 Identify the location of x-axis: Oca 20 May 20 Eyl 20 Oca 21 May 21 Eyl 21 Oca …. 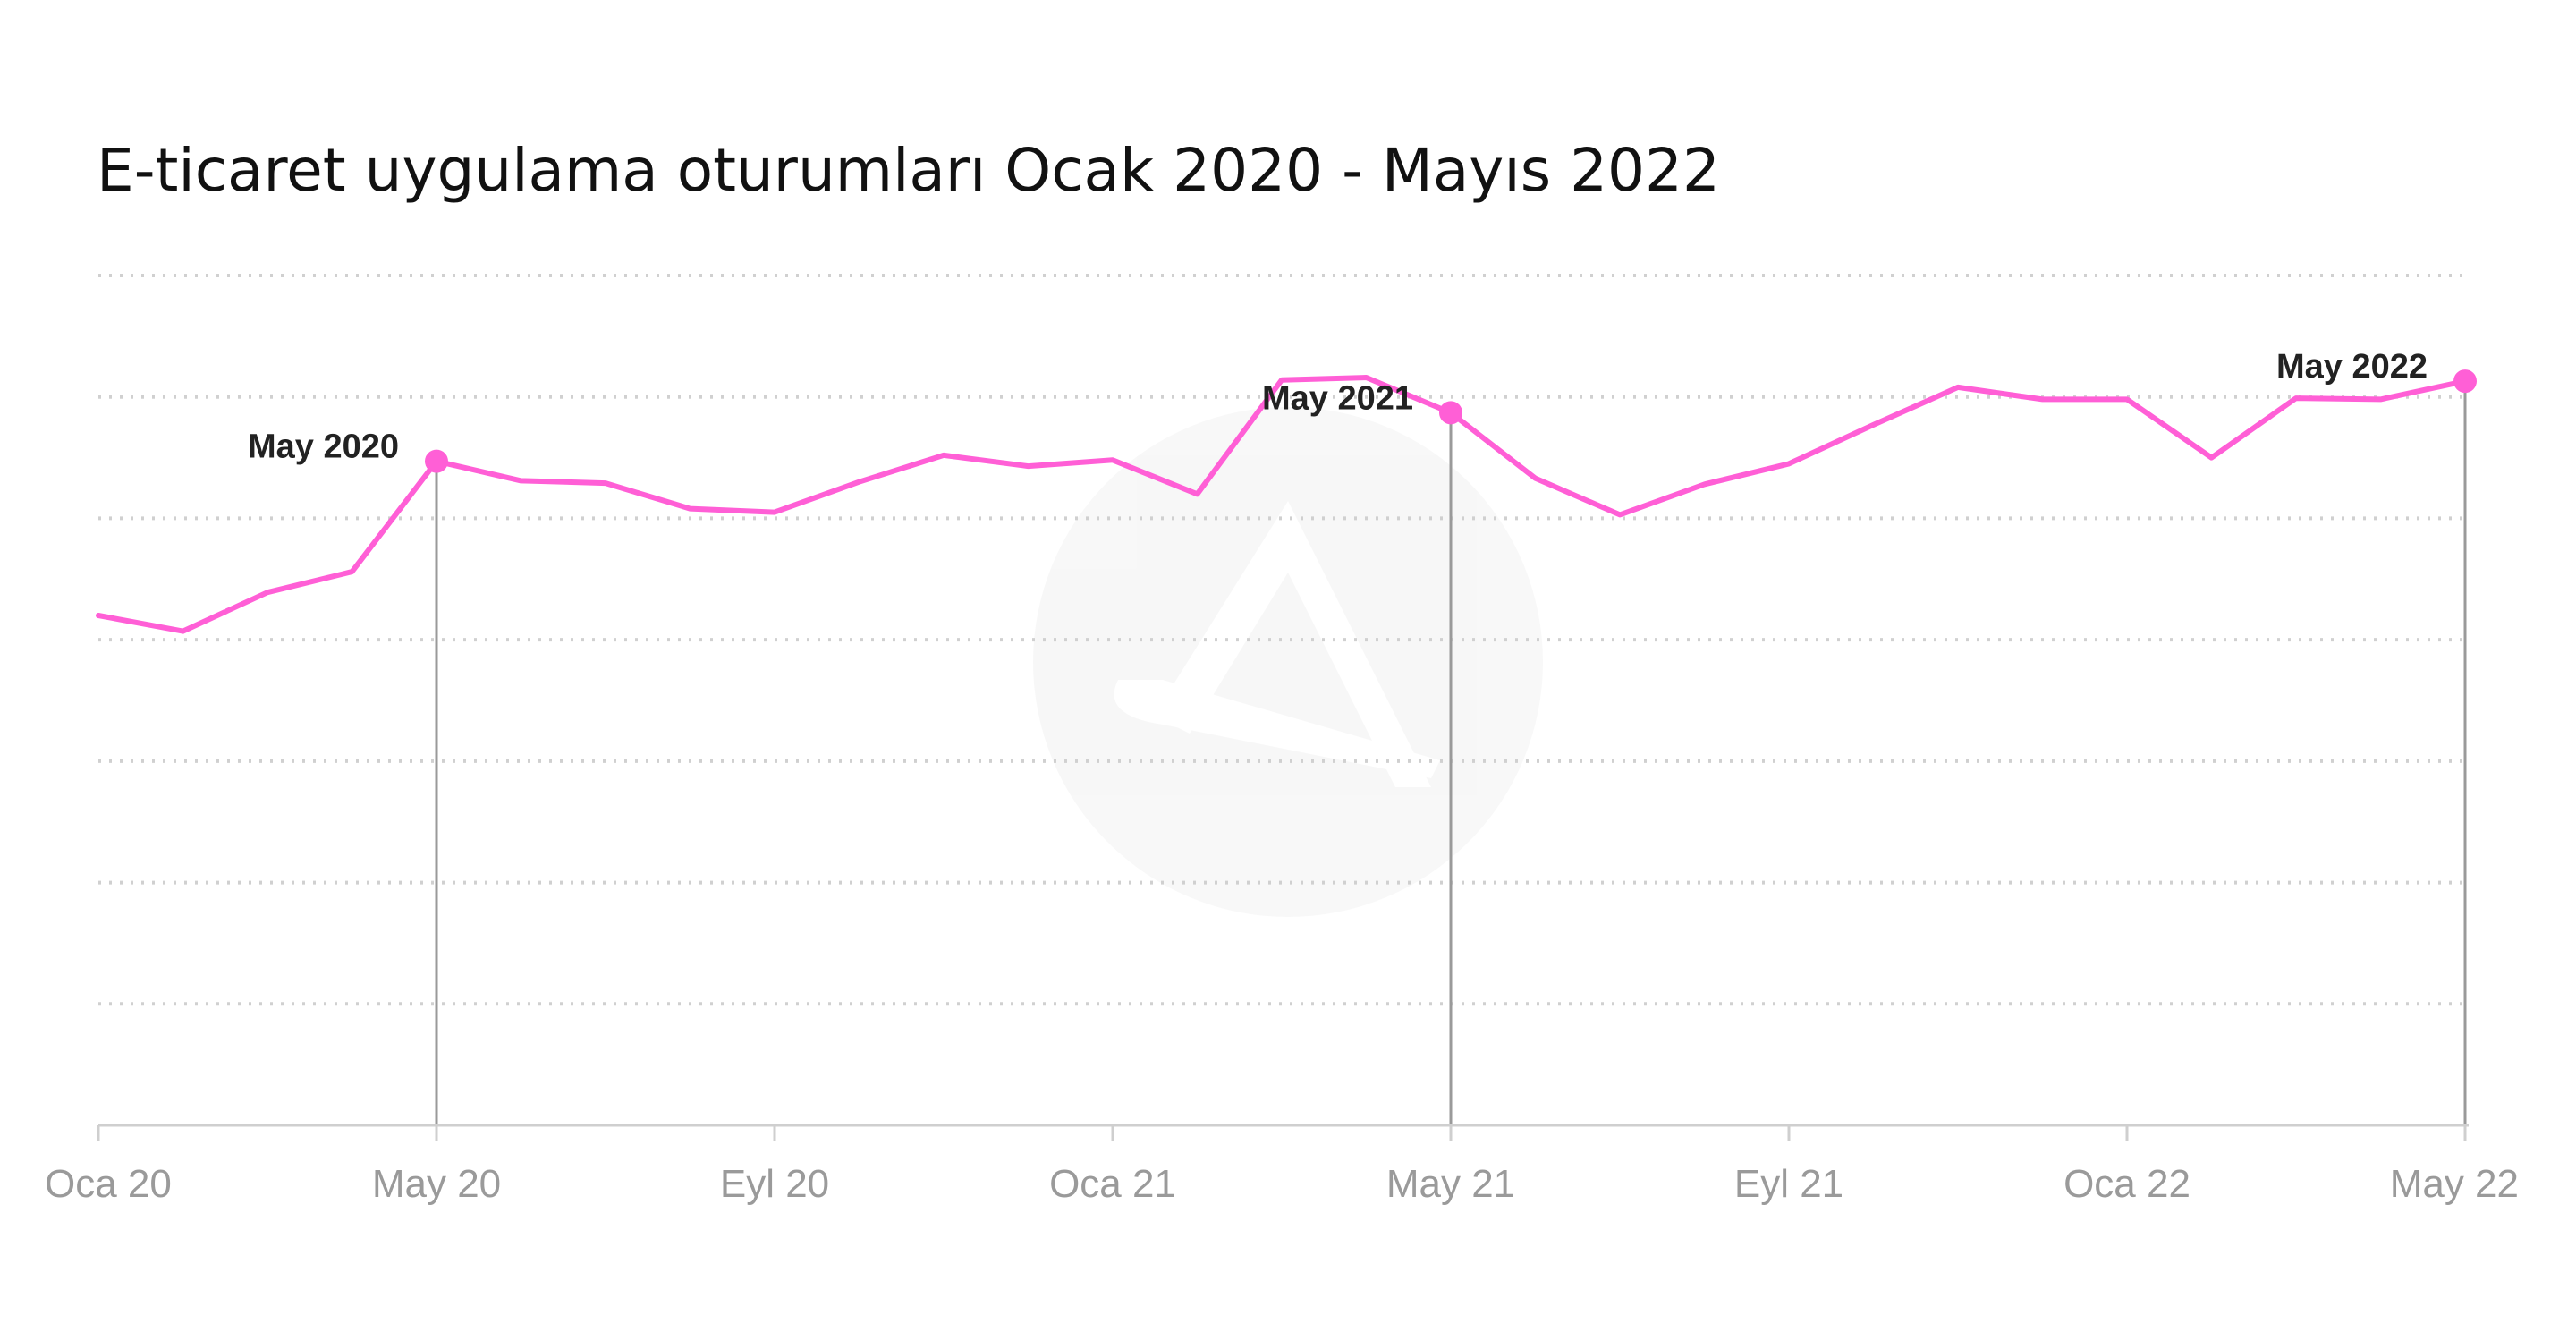
(1282, 1165).